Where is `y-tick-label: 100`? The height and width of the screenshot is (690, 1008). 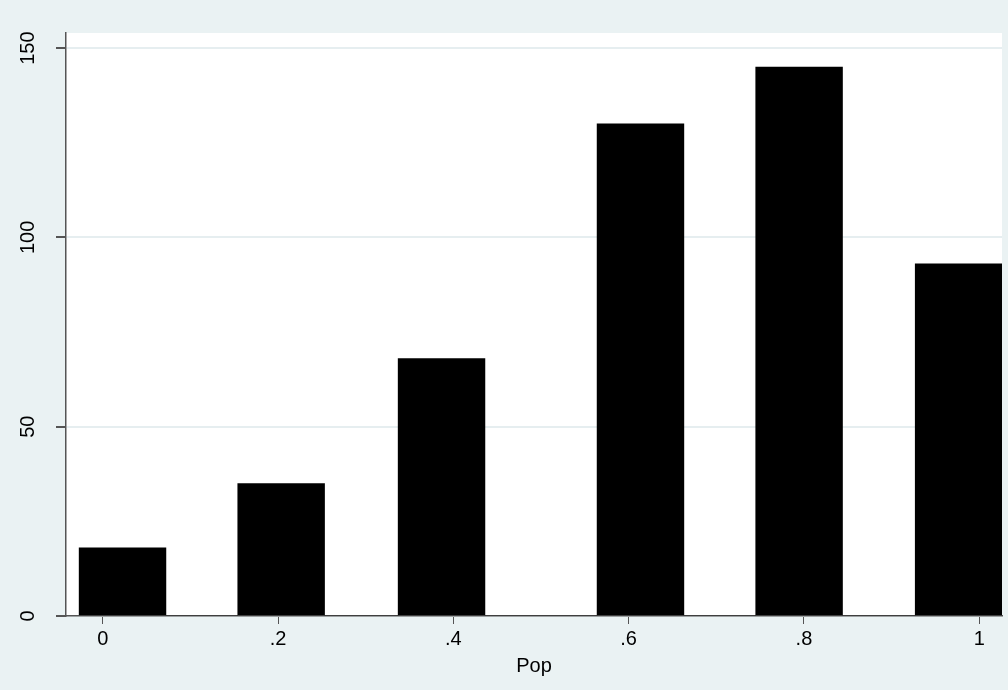
y-tick-label: 100 is located at coordinates (26, 237).